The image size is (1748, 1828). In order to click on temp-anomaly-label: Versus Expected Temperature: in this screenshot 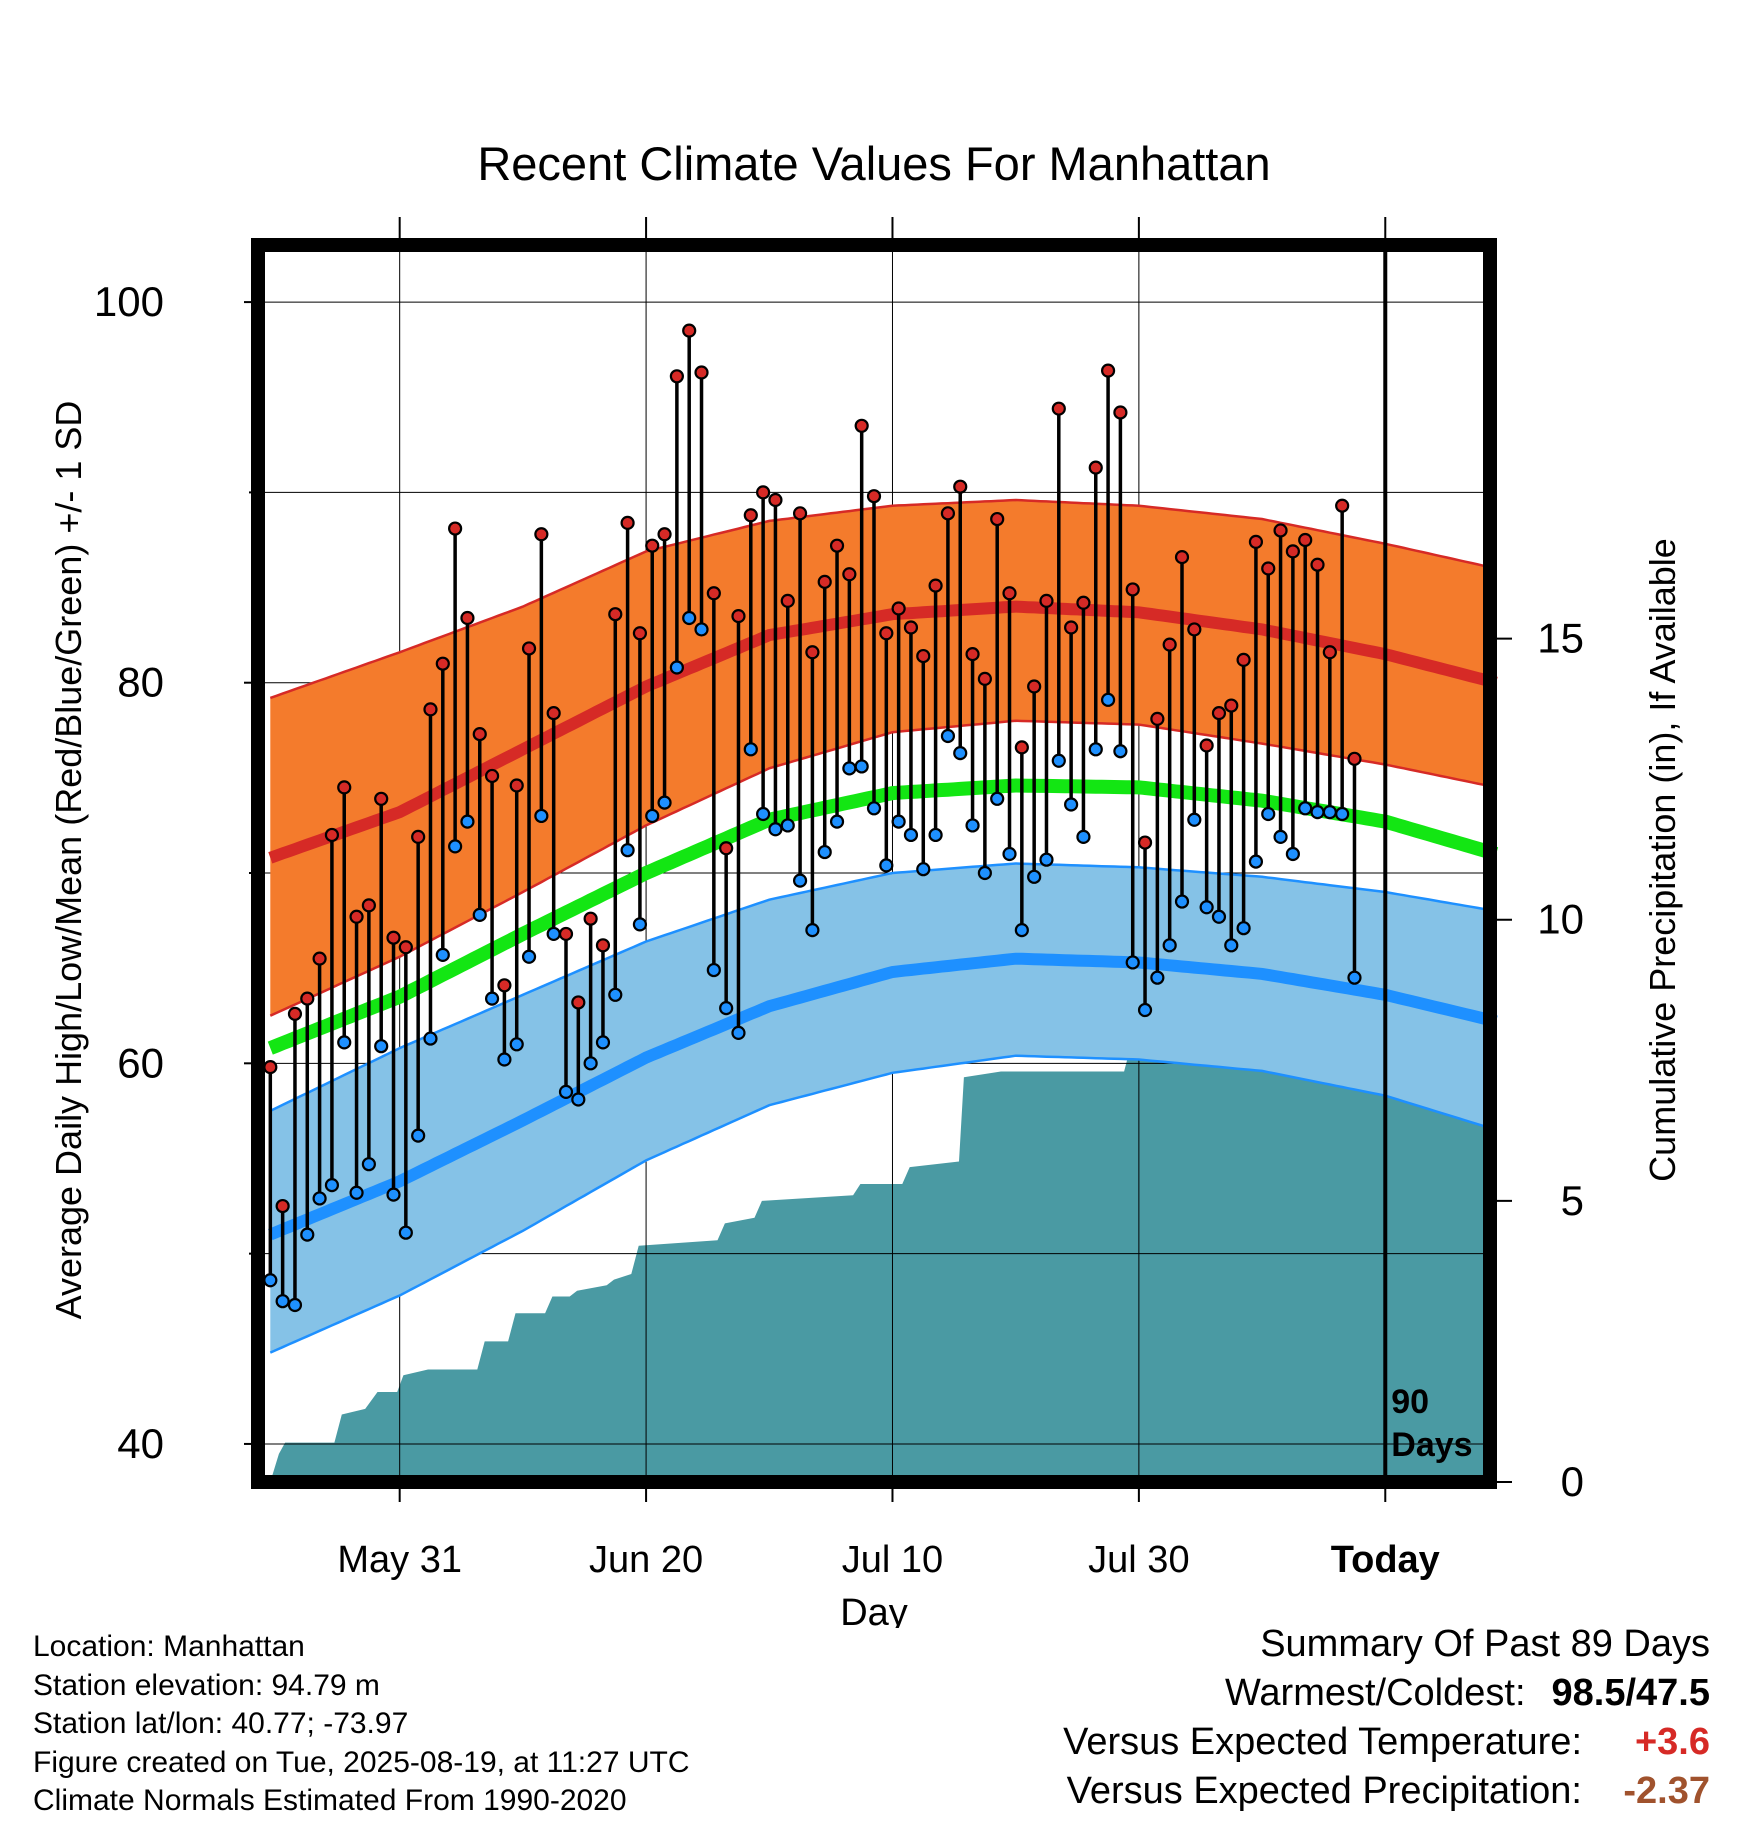, I will do `click(1322, 1742)`.